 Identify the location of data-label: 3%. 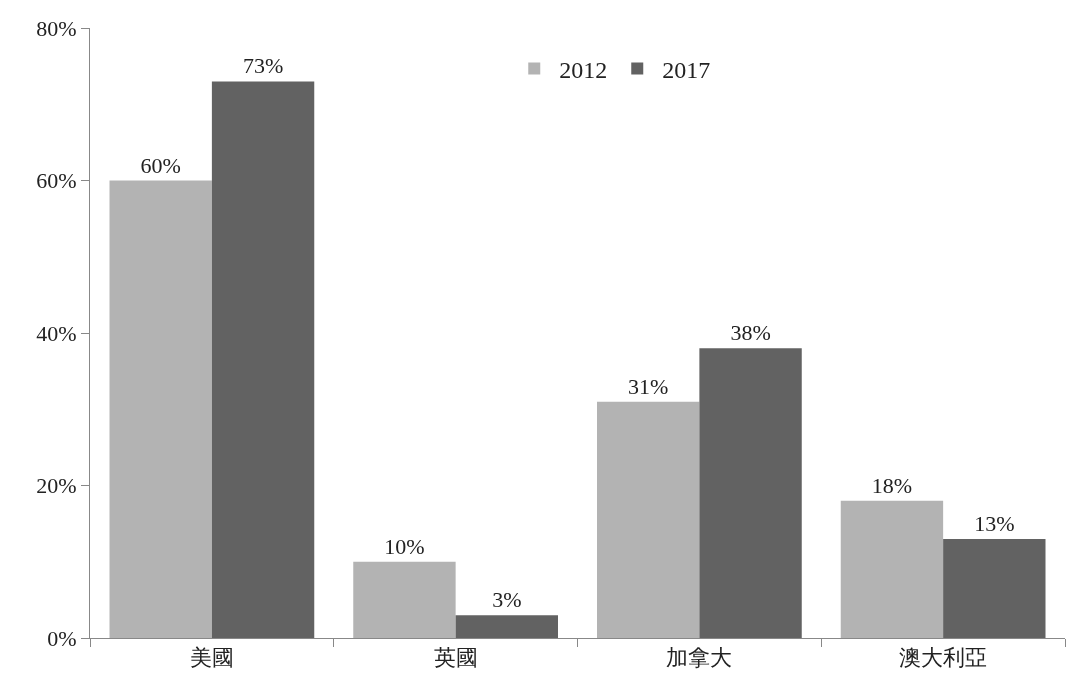
(507, 600).